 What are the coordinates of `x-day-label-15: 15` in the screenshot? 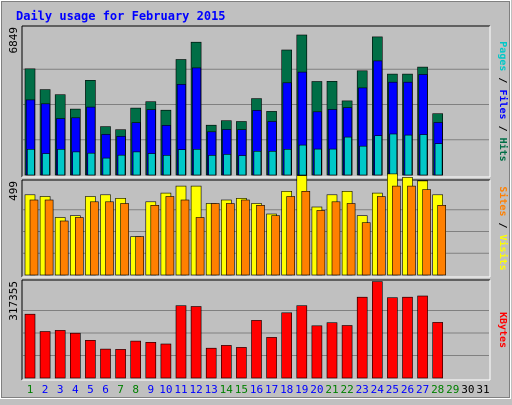 It's located at (241, 389).